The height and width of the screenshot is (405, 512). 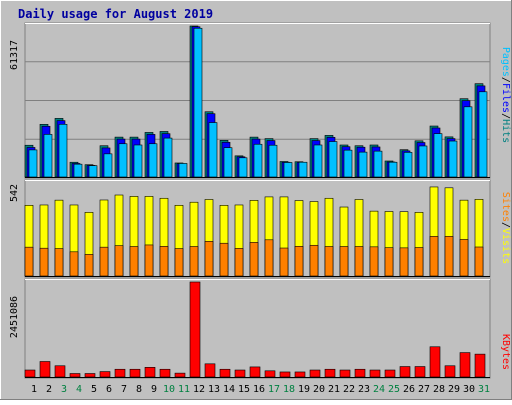 I want to click on x-label-day-19: 19, so click(x=304, y=389).